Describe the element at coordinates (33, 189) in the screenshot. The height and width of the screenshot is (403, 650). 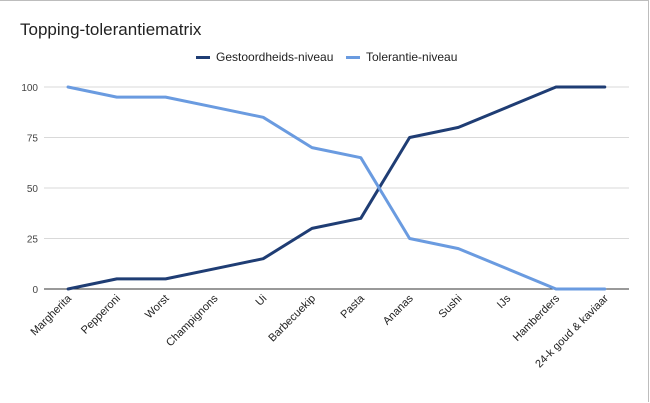
I see `y-tick-label: 50` at that location.